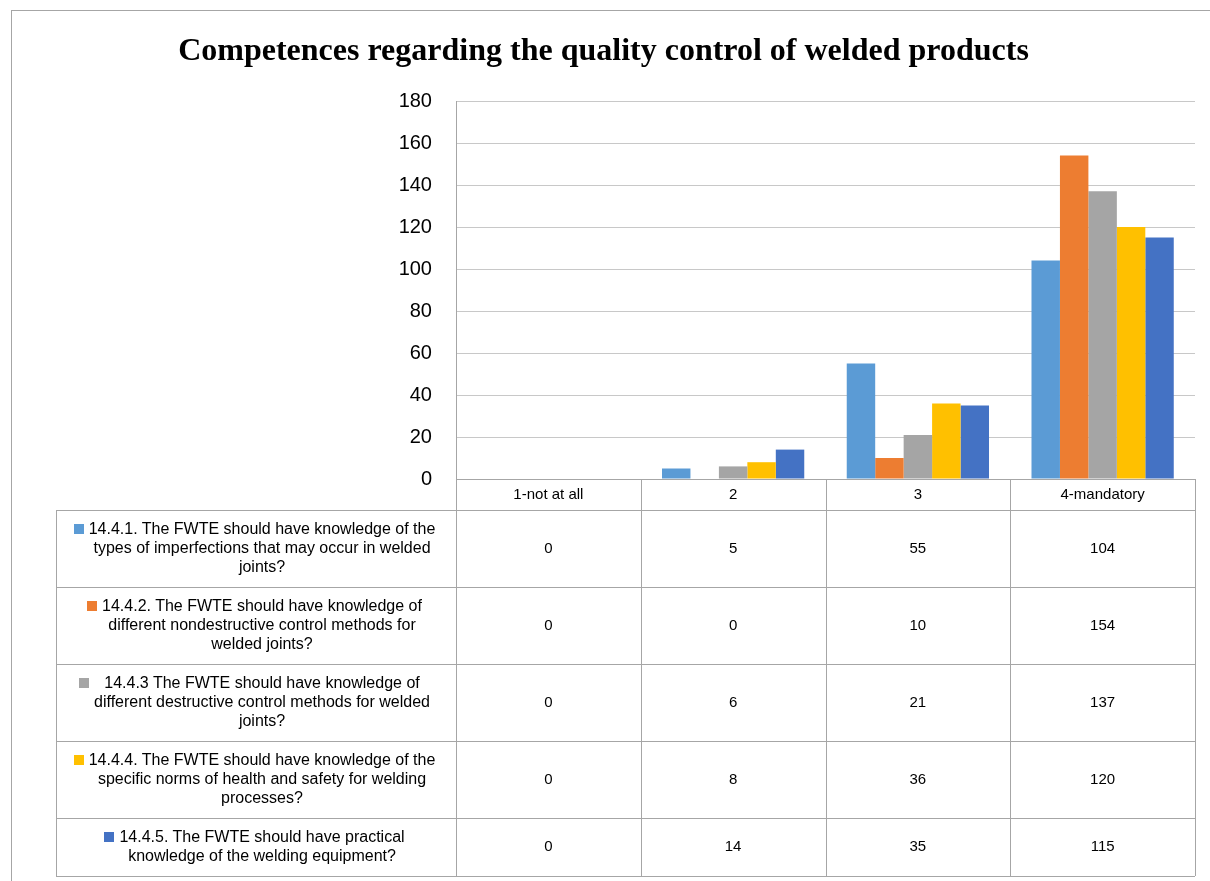 This screenshot has width=1210, height=881. I want to click on x-tick-label: 3, so click(918, 494).